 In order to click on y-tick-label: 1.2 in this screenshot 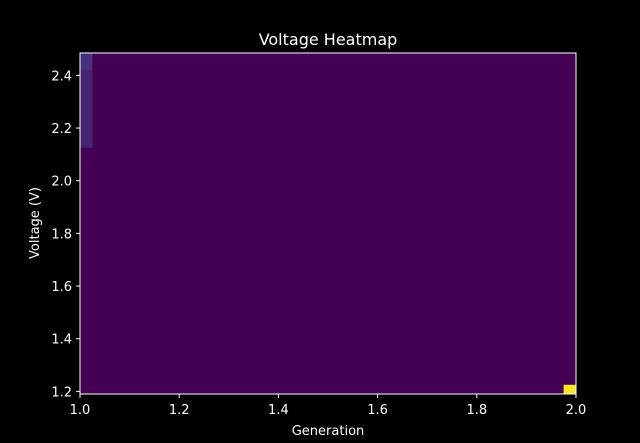, I will do `click(61, 392)`.